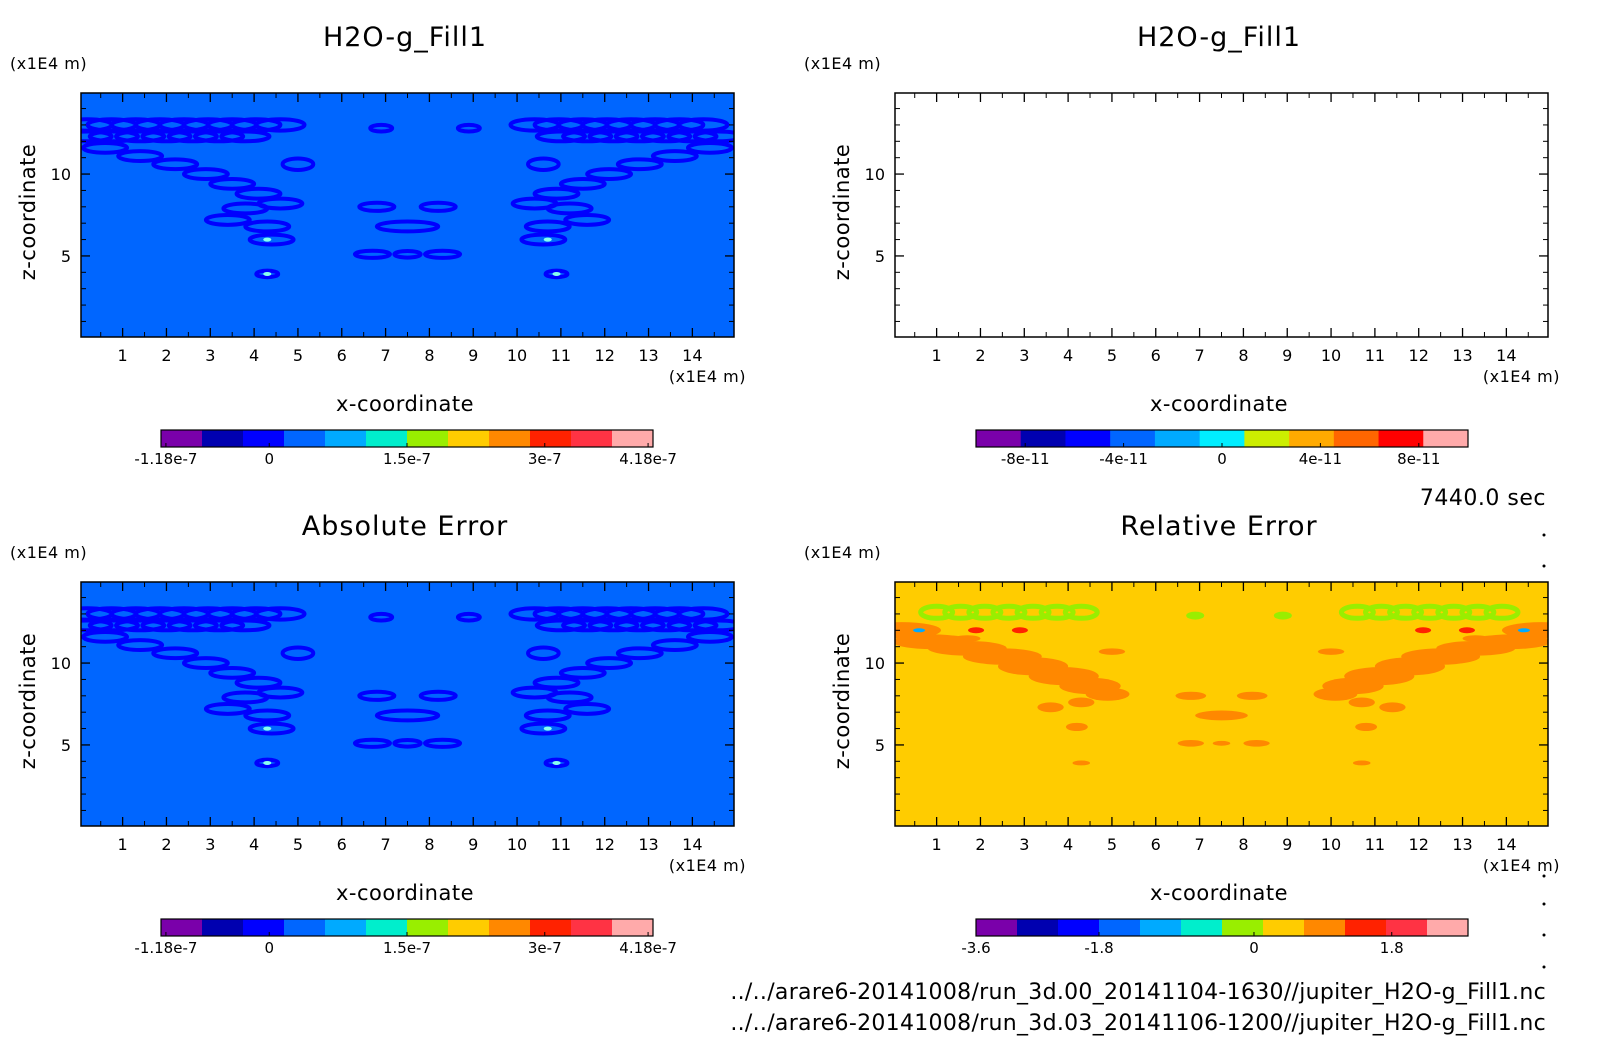 This screenshot has width=1604, height=1054. Describe the element at coordinates (405, 448) in the screenshot. I see `colorbar: -1.18e-7 0 1.5e-7 3e-7 4.18e-7` at that location.